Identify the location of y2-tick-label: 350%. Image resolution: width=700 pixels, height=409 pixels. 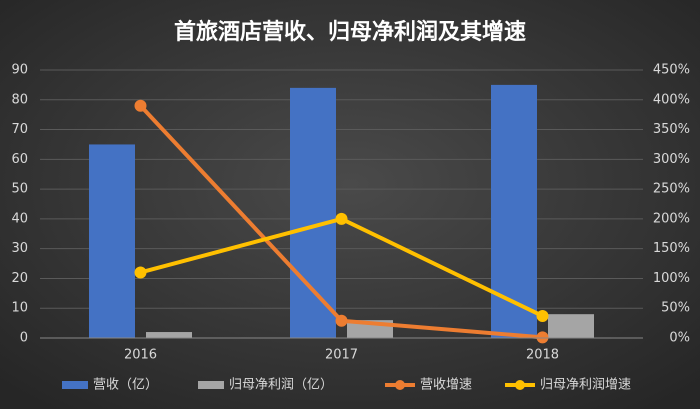
(671, 129).